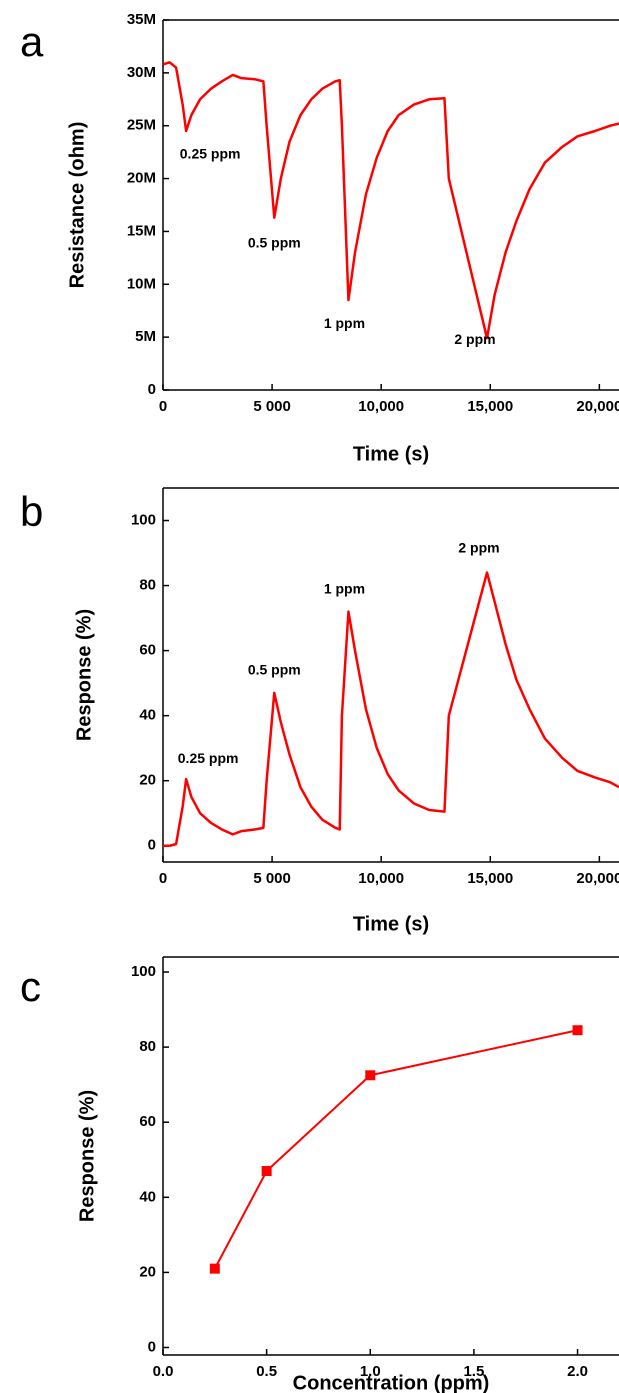  I want to click on panel-letter: b, so click(31, 511).